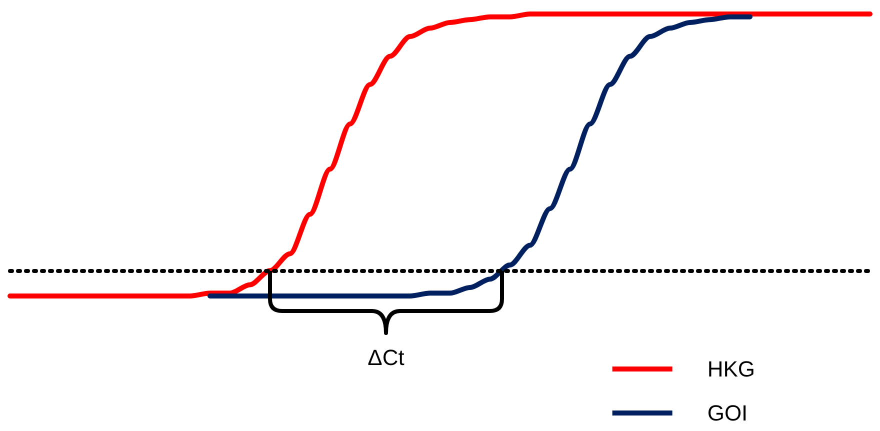 The image size is (880, 431). I want to click on legend-label: HKG, so click(731, 369).